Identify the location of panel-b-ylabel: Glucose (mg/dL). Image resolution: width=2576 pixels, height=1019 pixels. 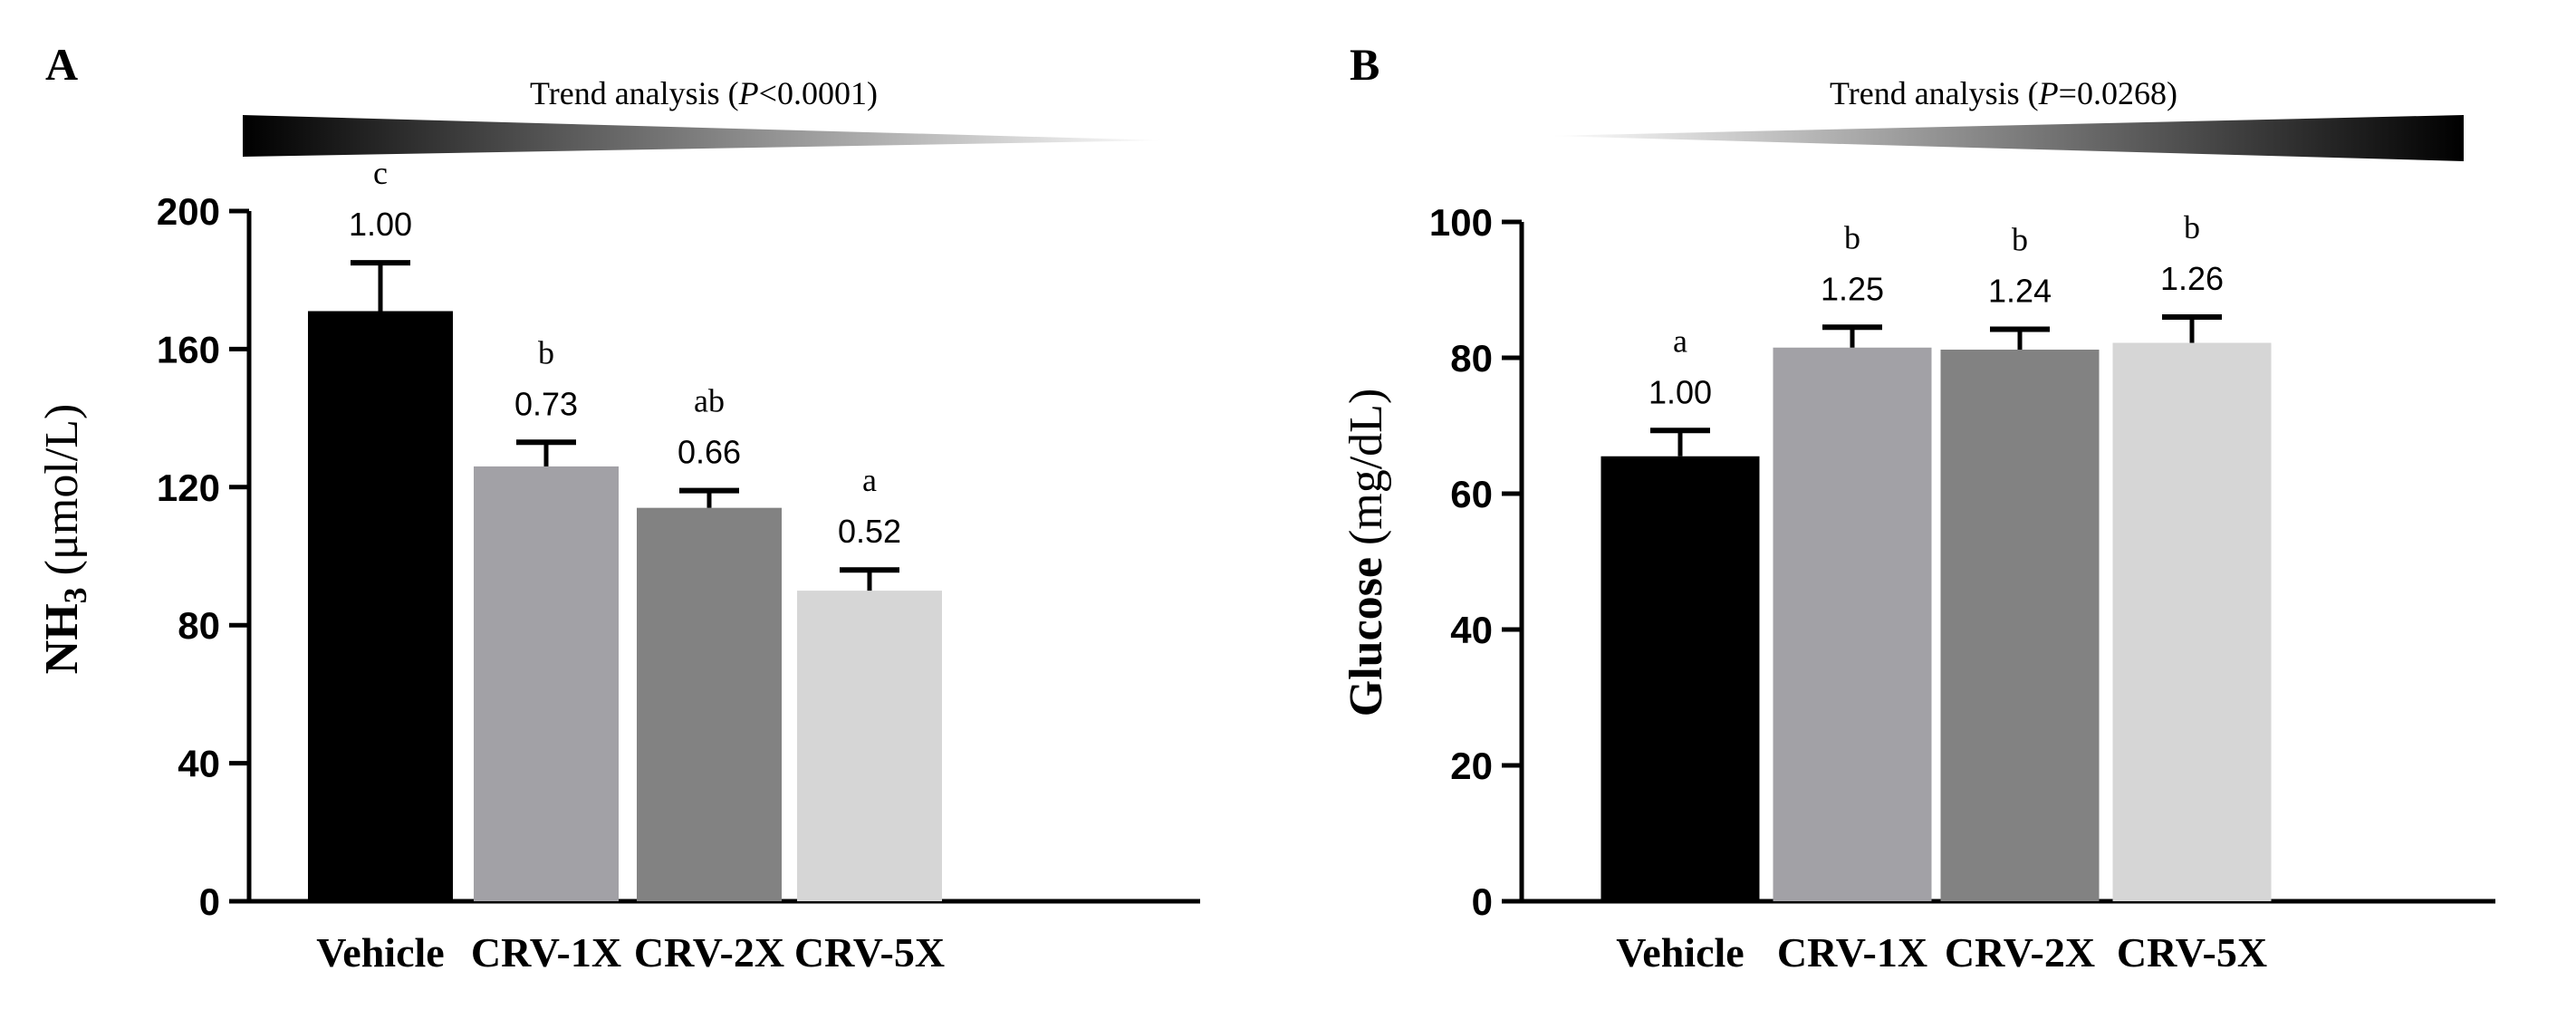
(1366, 553).